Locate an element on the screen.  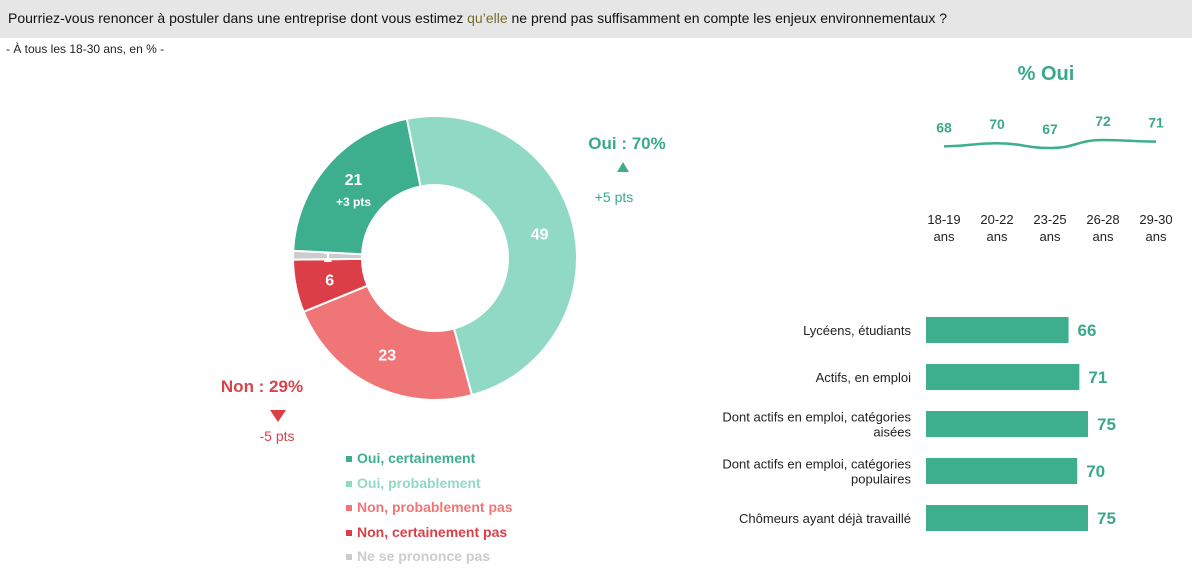
line-series-oui is located at coordinates (1050, 144).